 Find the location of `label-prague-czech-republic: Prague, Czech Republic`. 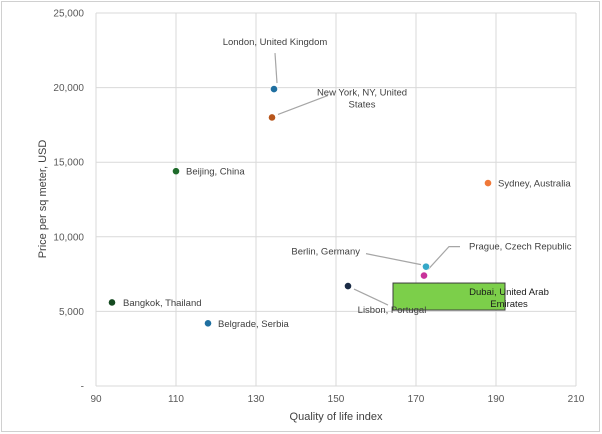

label-prague-czech-republic: Prague, Czech Republic is located at coordinates (520, 247).